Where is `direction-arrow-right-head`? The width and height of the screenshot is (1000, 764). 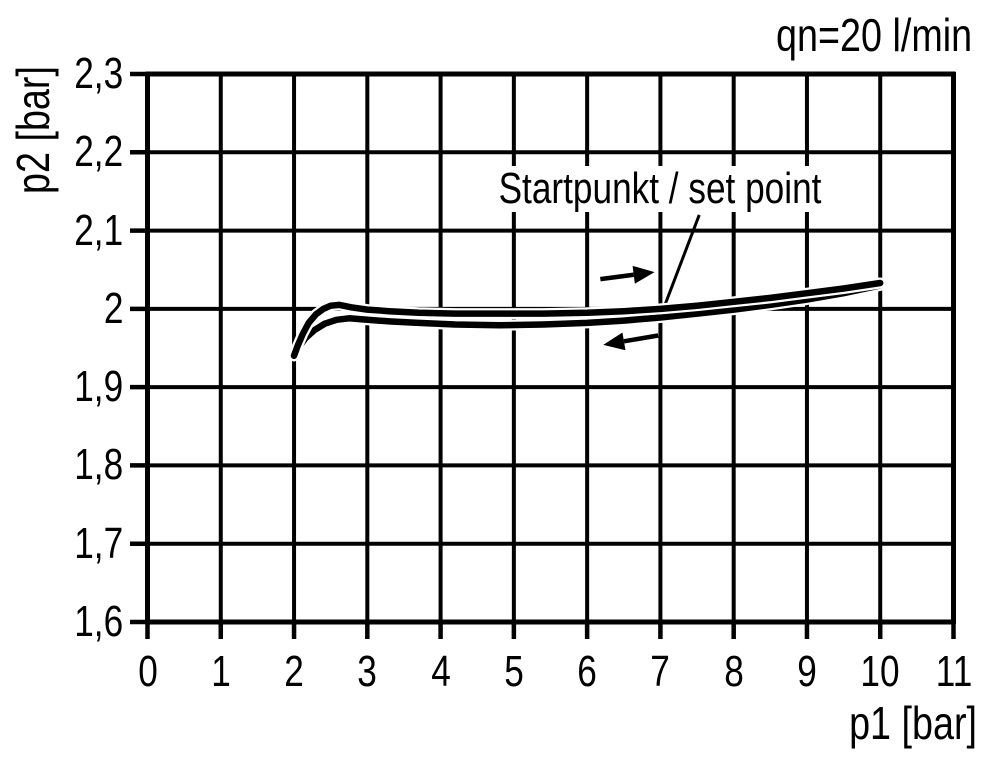
direction-arrow-right-head is located at coordinates (643, 274).